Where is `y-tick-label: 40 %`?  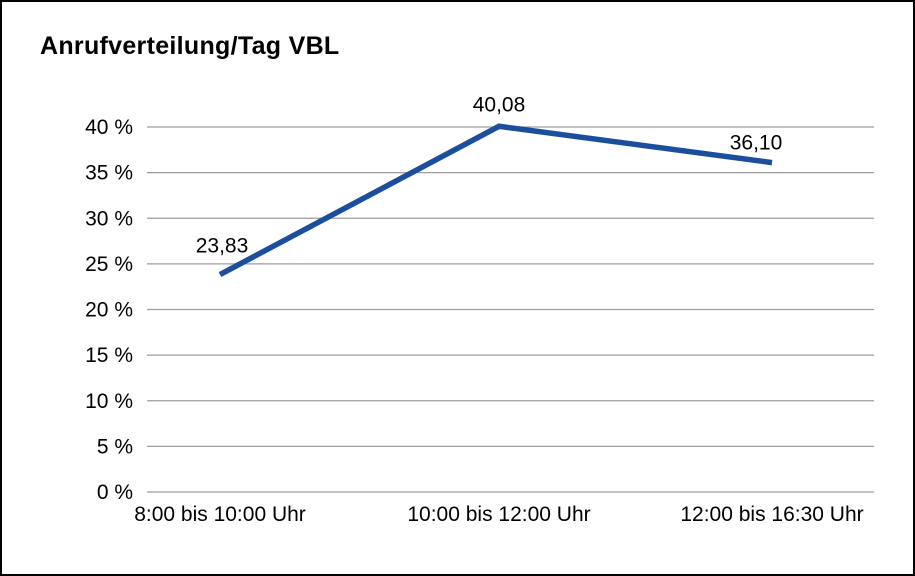 y-tick-label: 40 % is located at coordinates (109, 127).